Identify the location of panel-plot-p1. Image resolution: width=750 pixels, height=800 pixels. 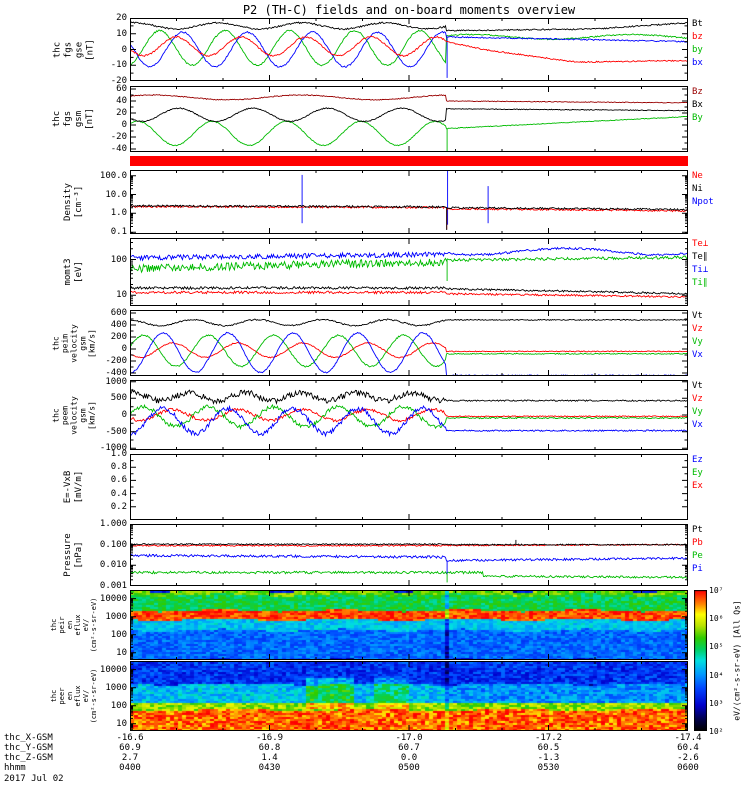
(409, 49).